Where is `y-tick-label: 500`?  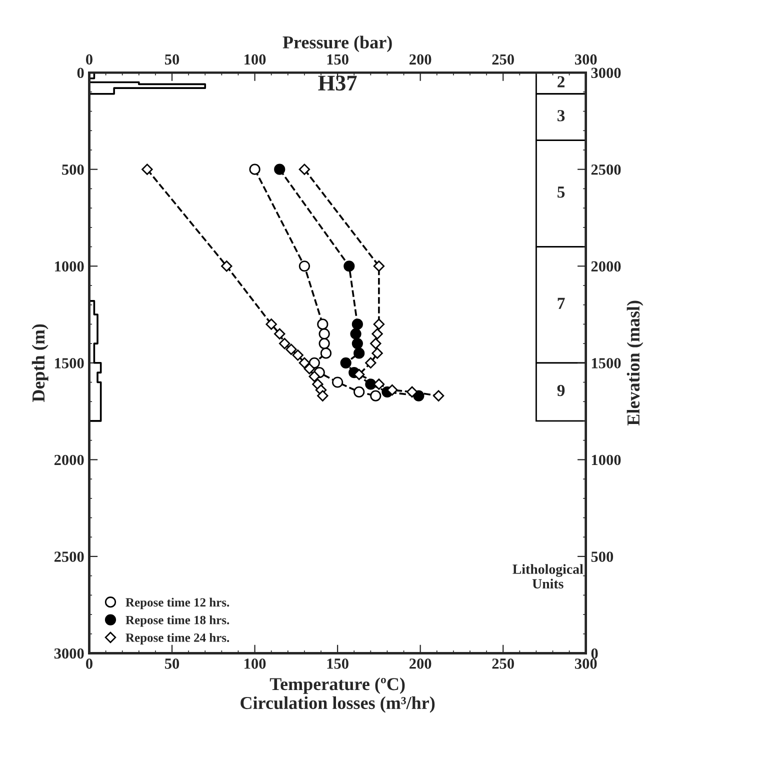
y-tick-label: 500 is located at coordinates (73, 169).